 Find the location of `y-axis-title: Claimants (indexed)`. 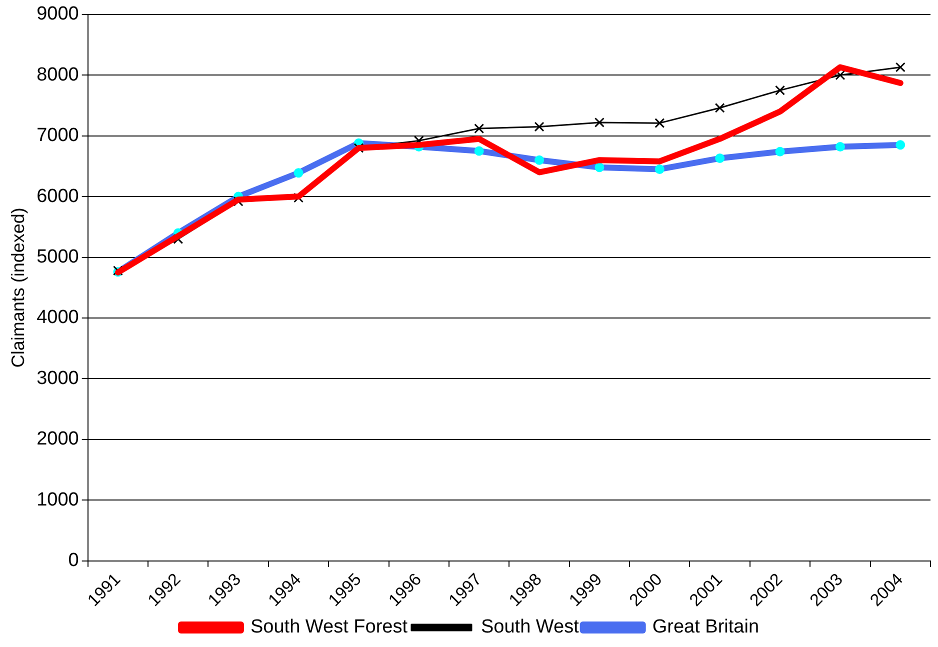

y-axis-title: Claimants (indexed) is located at coordinates (18, 288).